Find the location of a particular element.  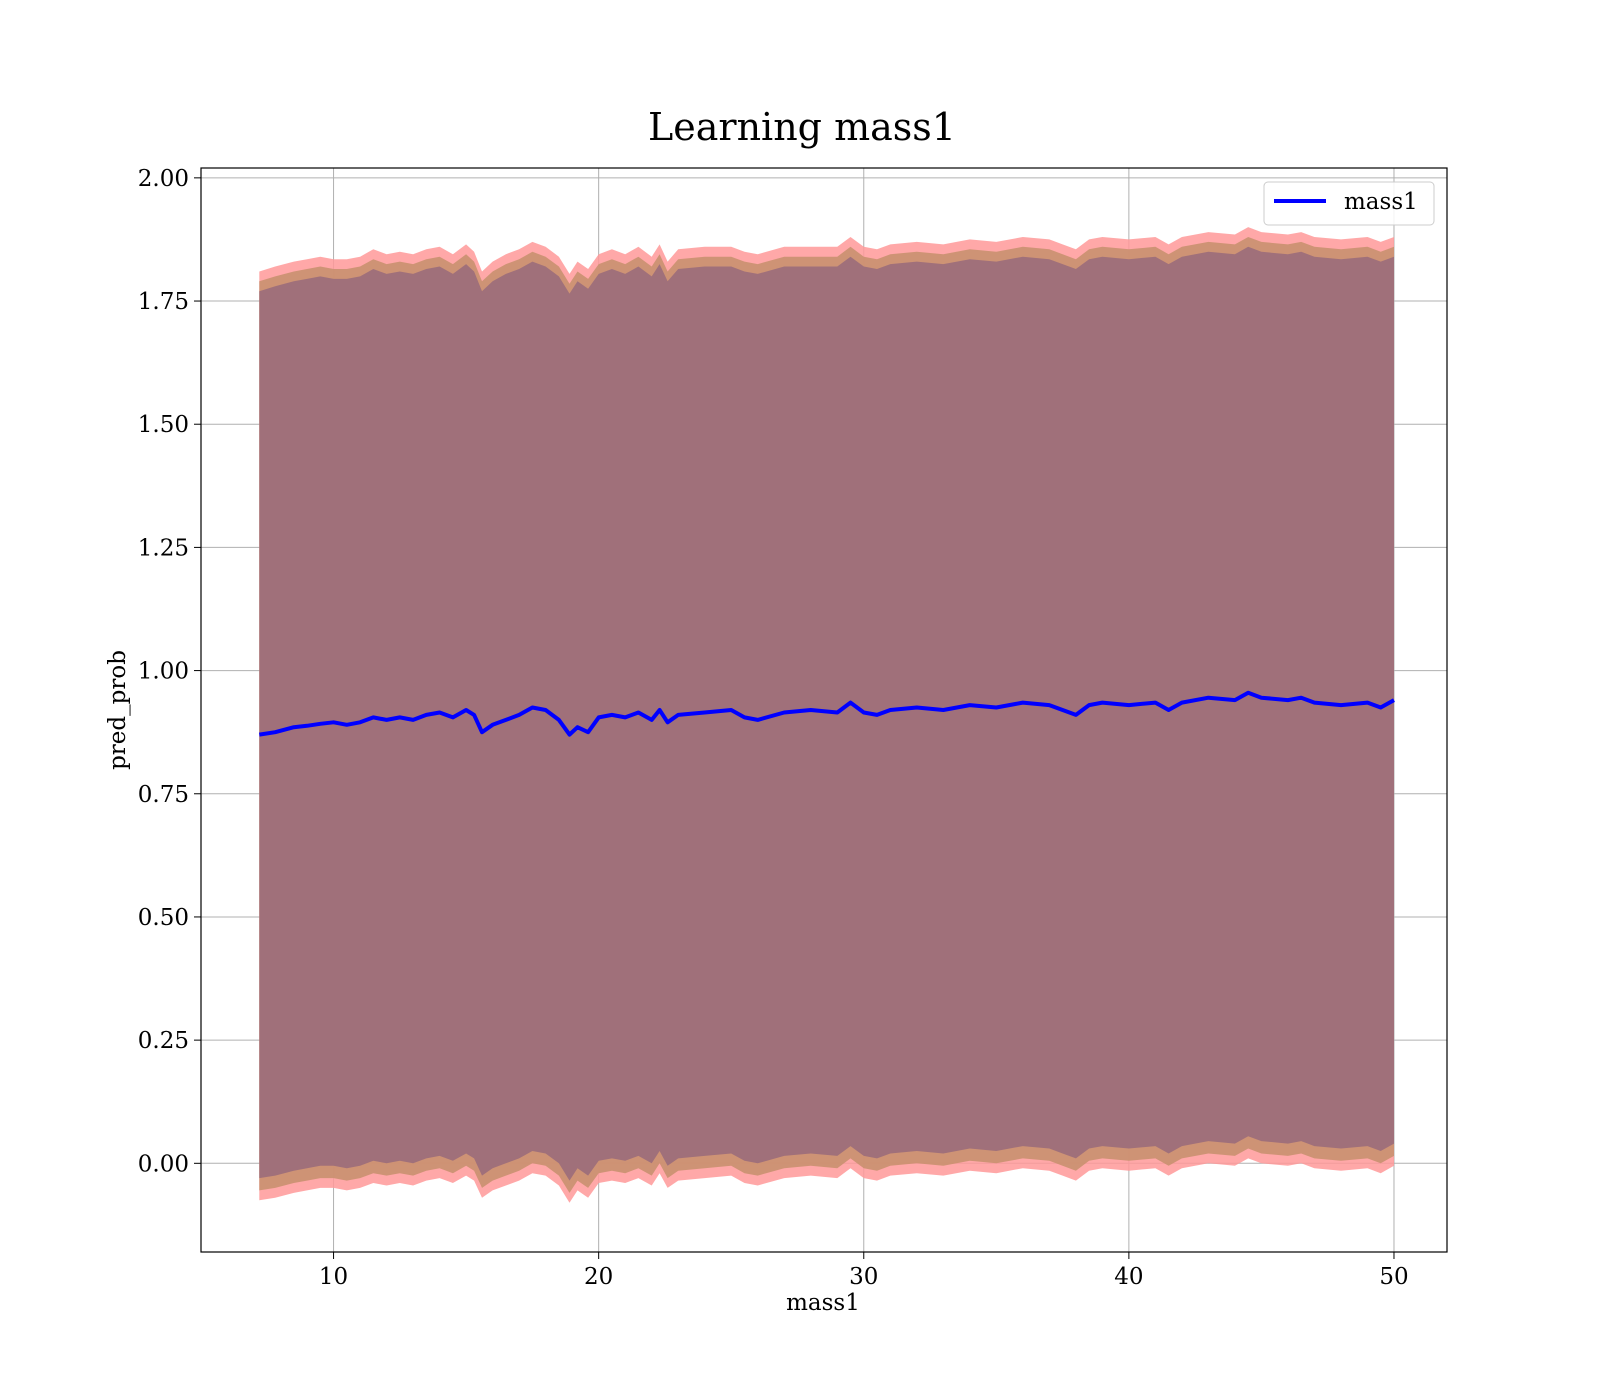

x-tick-label: 10 is located at coordinates (333, 1277).